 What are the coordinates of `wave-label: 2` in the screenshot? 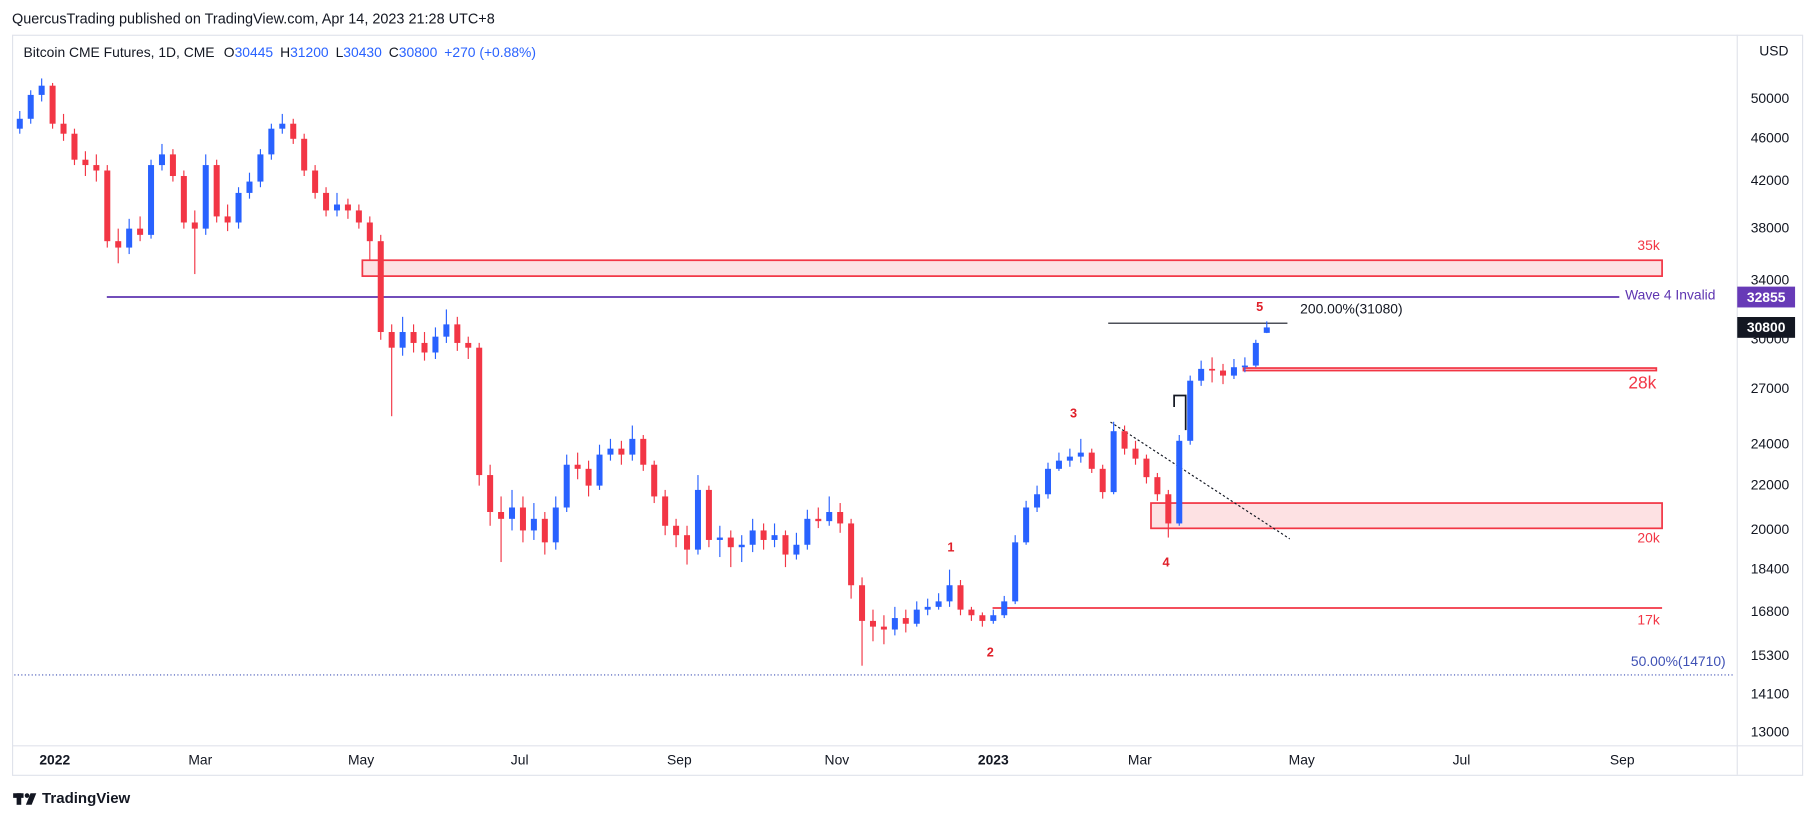 It's located at (990, 652).